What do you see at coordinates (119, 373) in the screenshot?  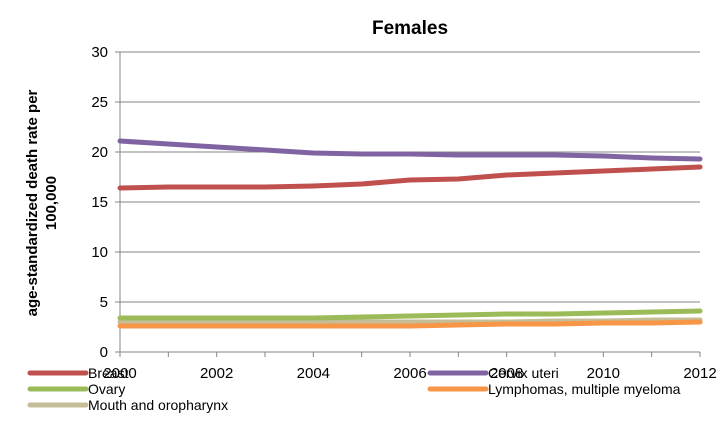 I see `x-tick-label: 2000` at bounding box center [119, 373].